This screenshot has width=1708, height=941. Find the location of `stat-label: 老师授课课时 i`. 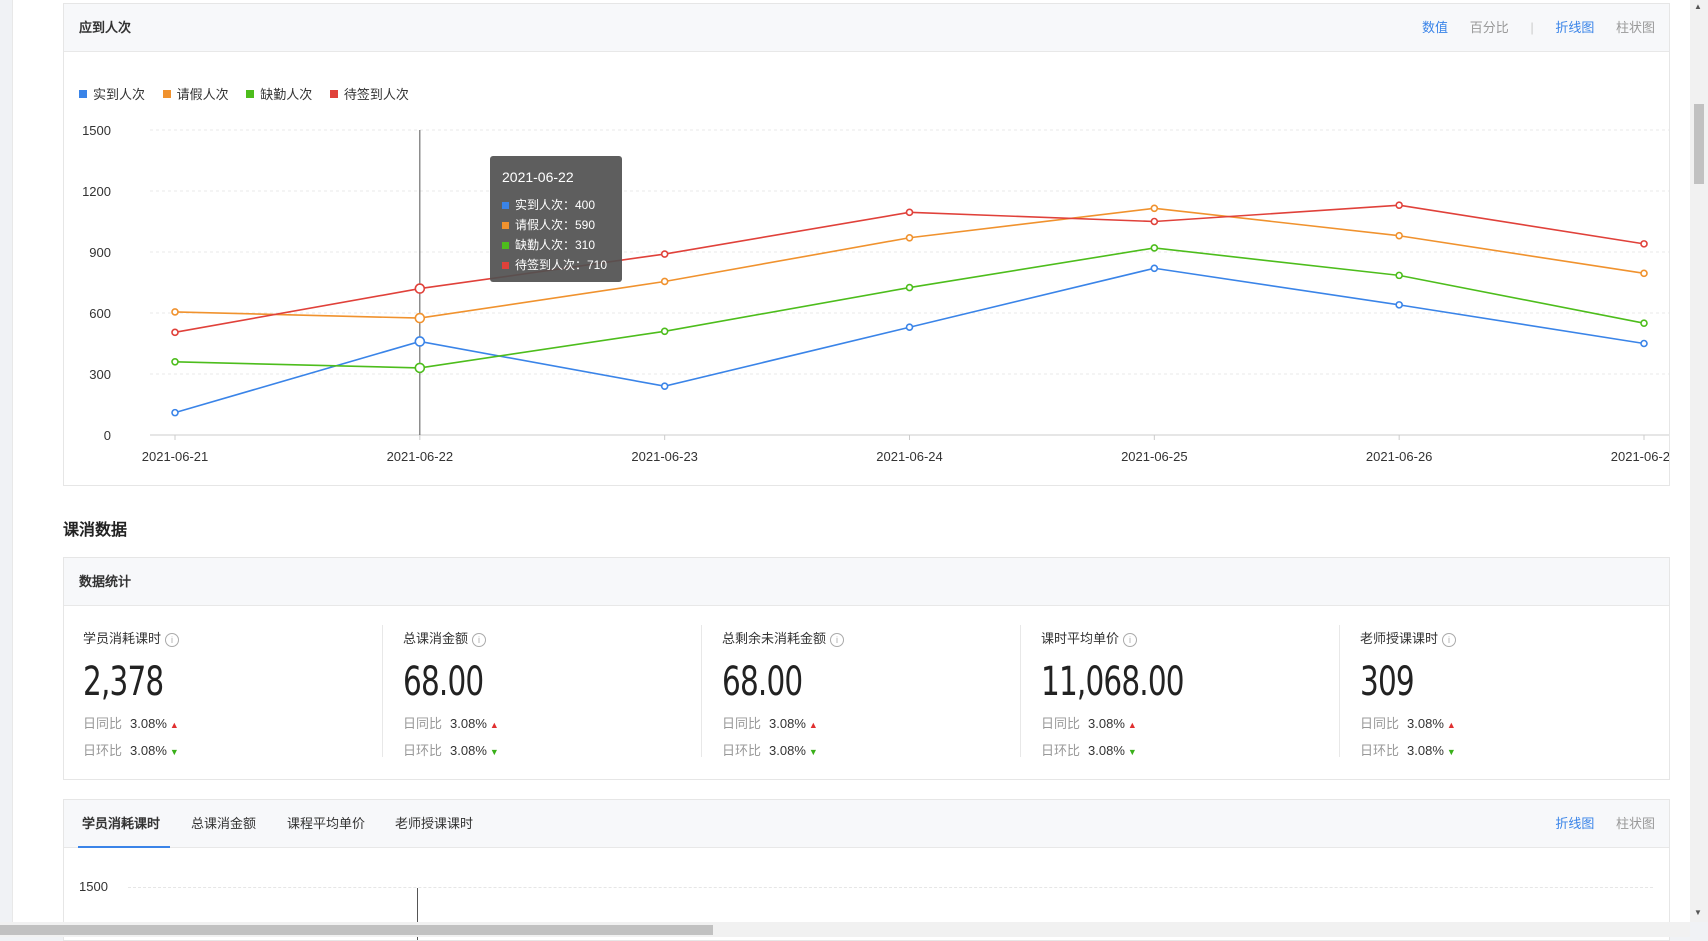

stat-label: 老师授课课时 i is located at coordinates (1505, 637).